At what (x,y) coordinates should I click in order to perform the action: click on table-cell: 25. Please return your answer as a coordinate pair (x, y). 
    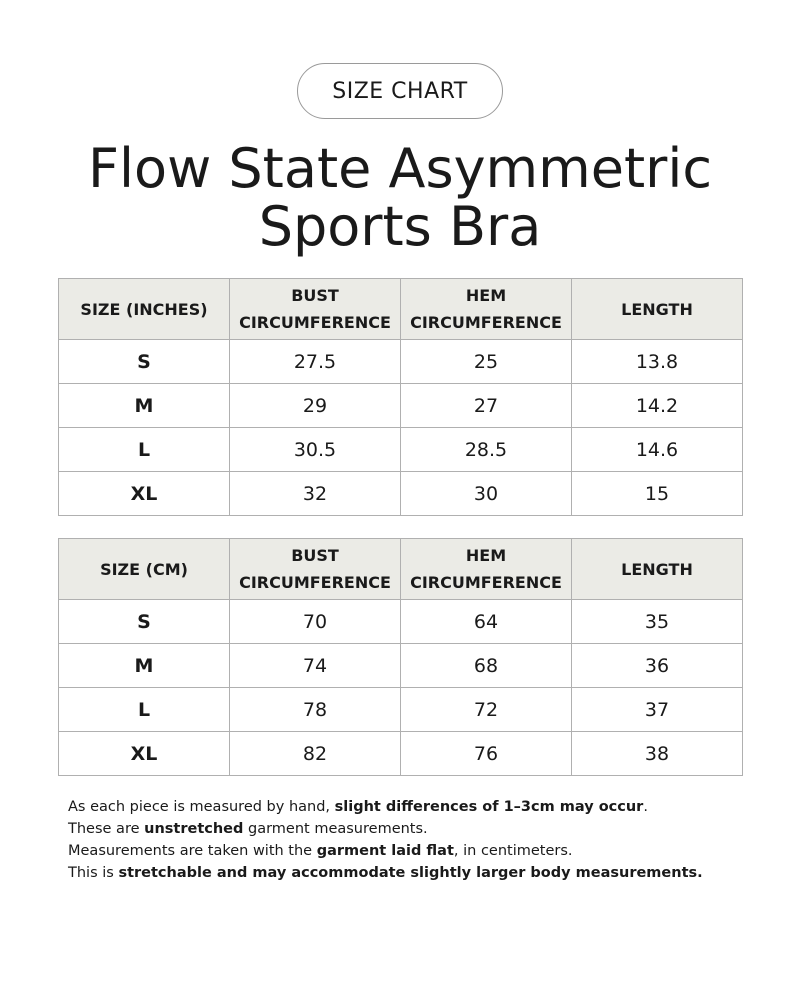
    Looking at the image, I should click on (486, 361).